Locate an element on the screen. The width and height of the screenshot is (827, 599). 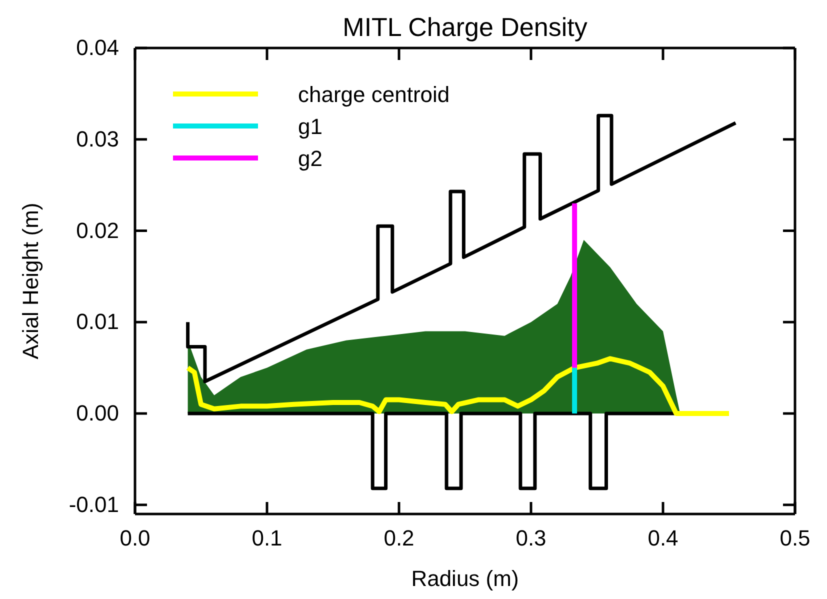
x-tick-label: 0.1 is located at coordinates (267, 538).